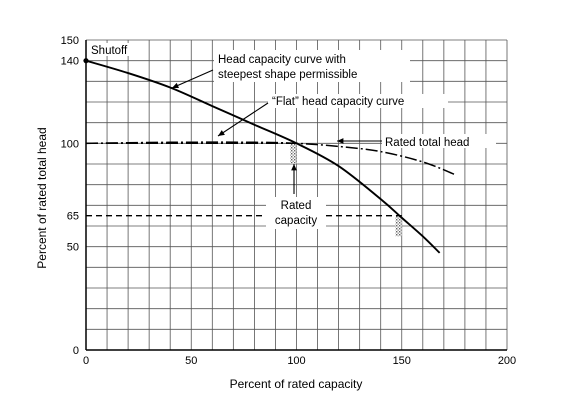 This screenshot has height=402, width=578. I want to click on rated-capacity-label-bg, so click(296, 213).